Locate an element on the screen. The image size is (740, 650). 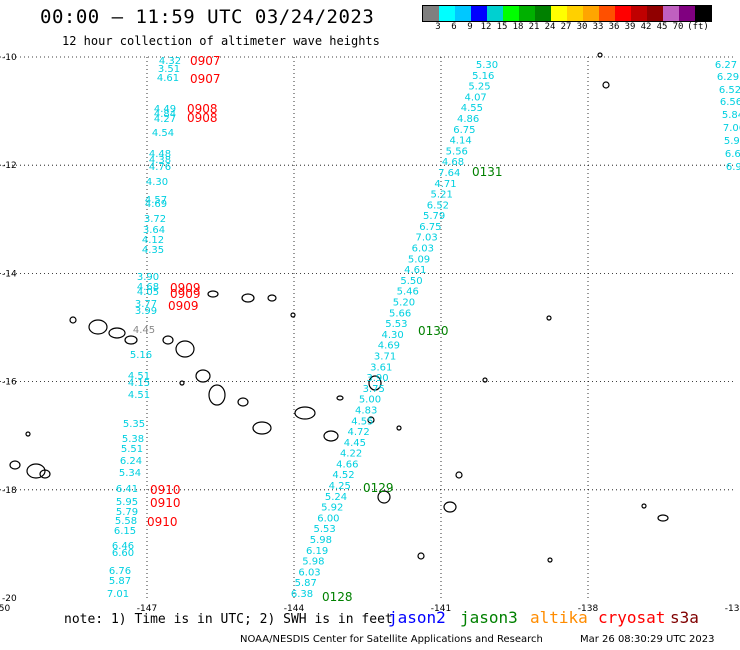
swh-value: 7.64 is located at coordinates (449, 173).